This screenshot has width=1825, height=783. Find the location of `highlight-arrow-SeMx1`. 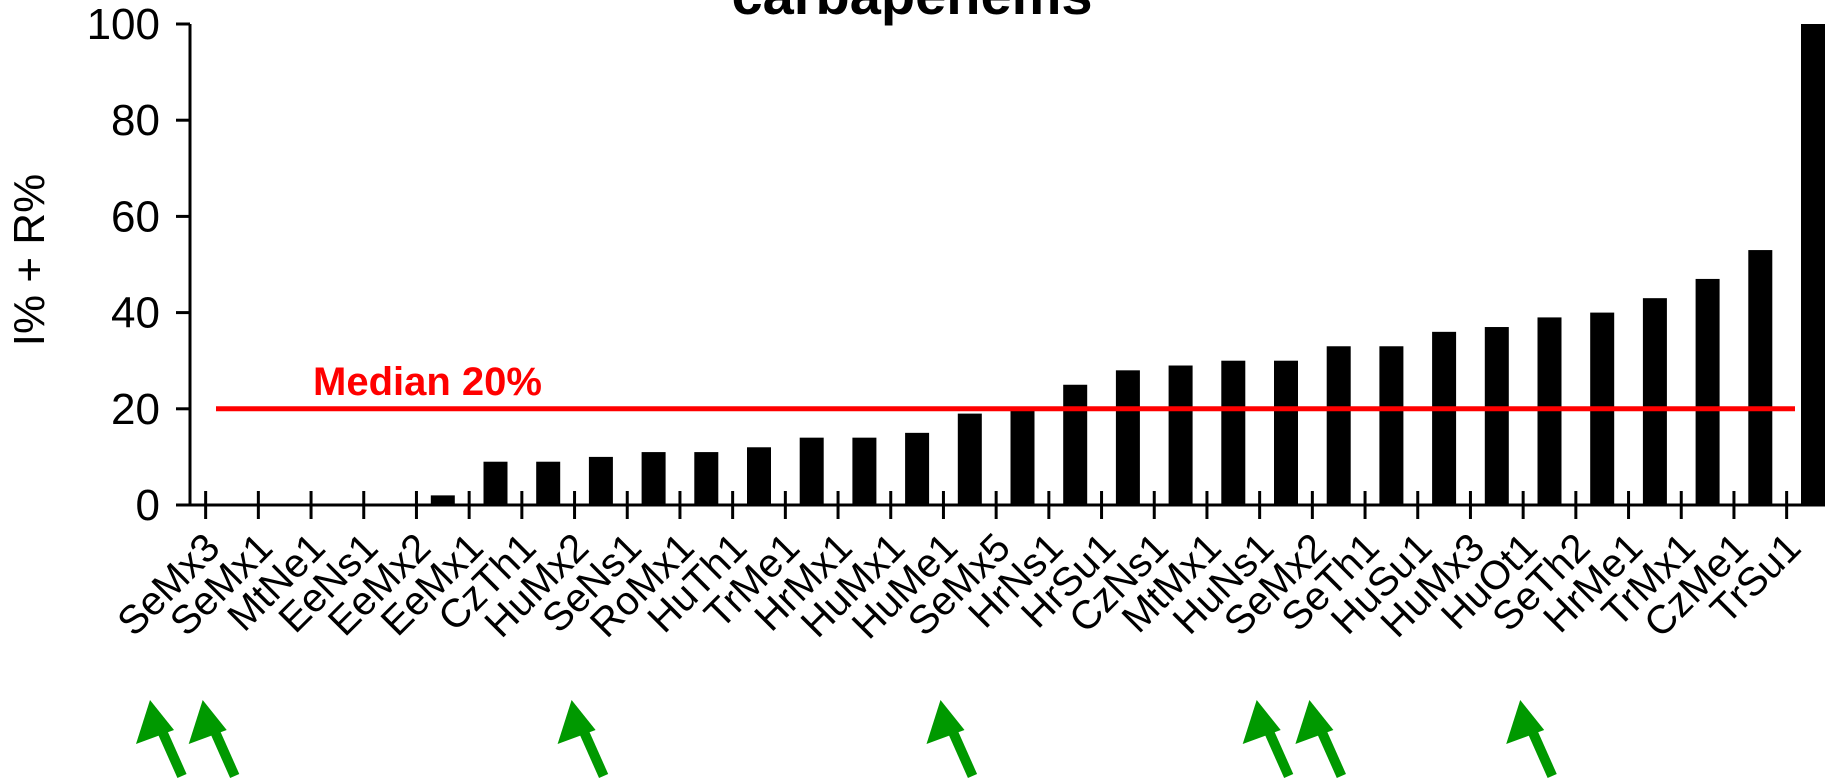

highlight-arrow-SeMx1 is located at coordinates (214, 739).